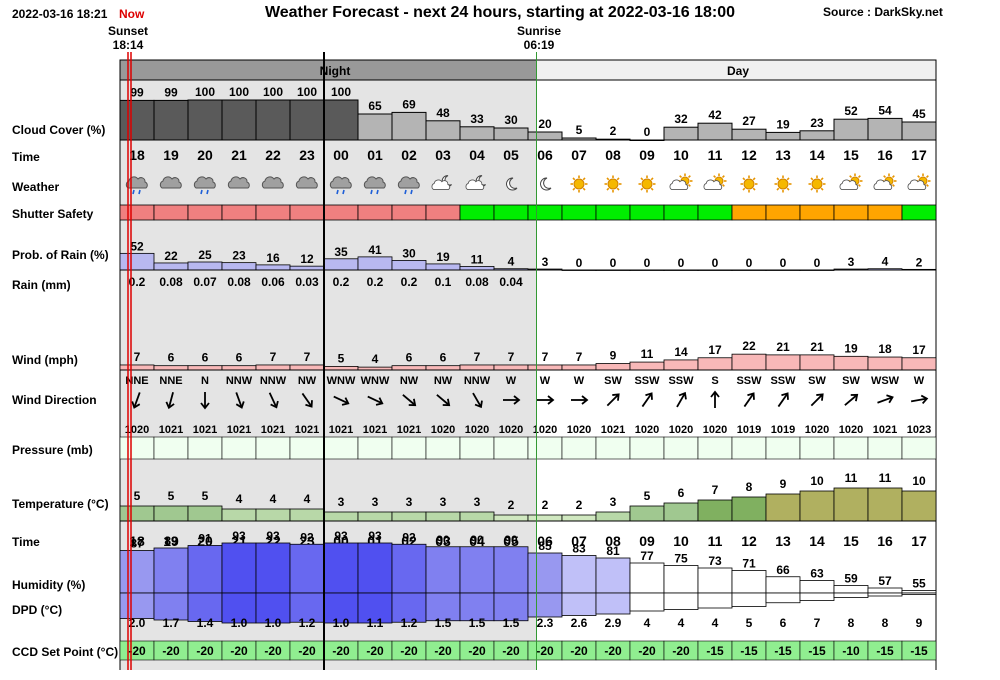 The width and height of the screenshot is (1000, 680). What do you see at coordinates (36, 187) in the screenshot?
I see `label-weather: Weather` at bounding box center [36, 187].